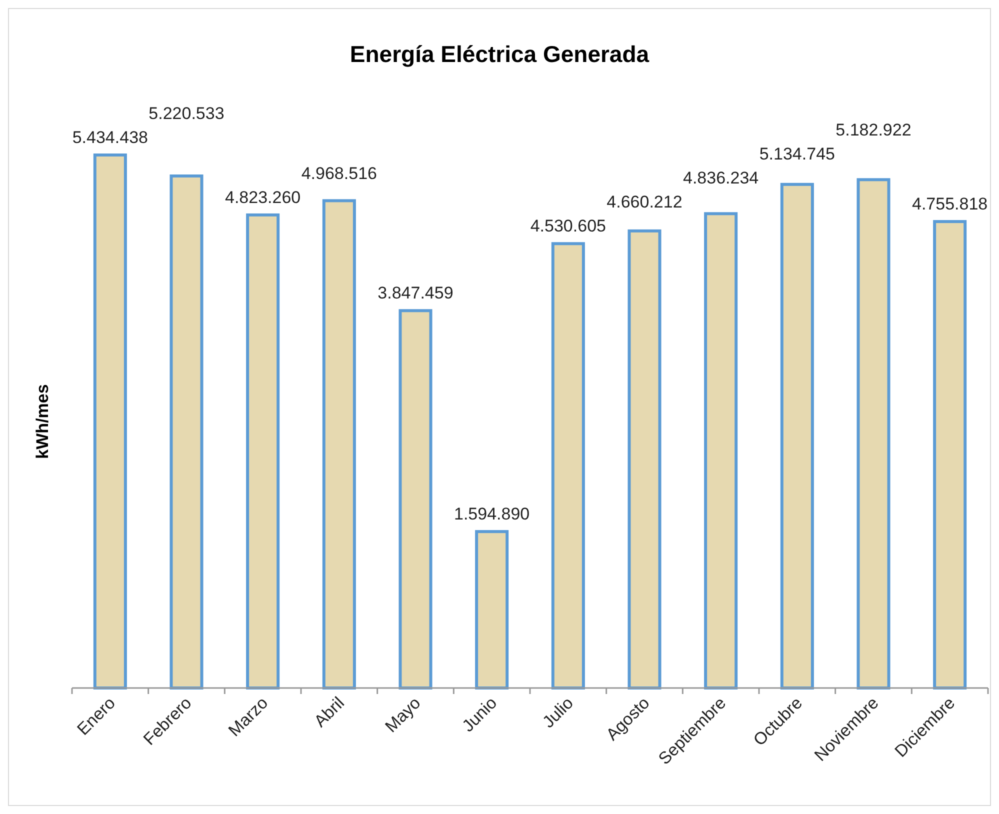  What do you see at coordinates (721, 178) in the screenshot?
I see `data-label: 4.836.234` at bounding box center [721, 178].